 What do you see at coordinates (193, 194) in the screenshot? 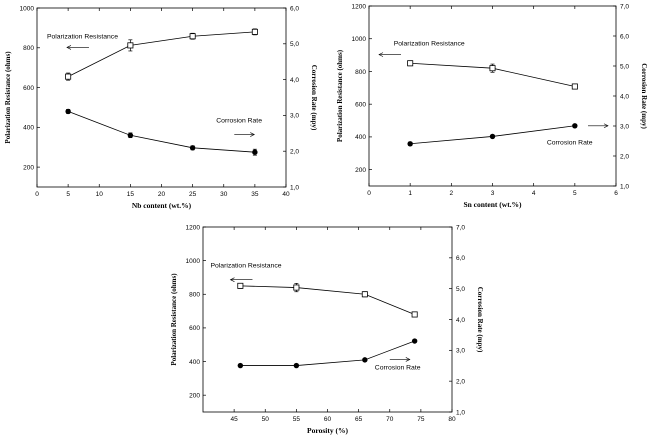
I see `x-tick-label: 25` at bounding box center [193, 194].